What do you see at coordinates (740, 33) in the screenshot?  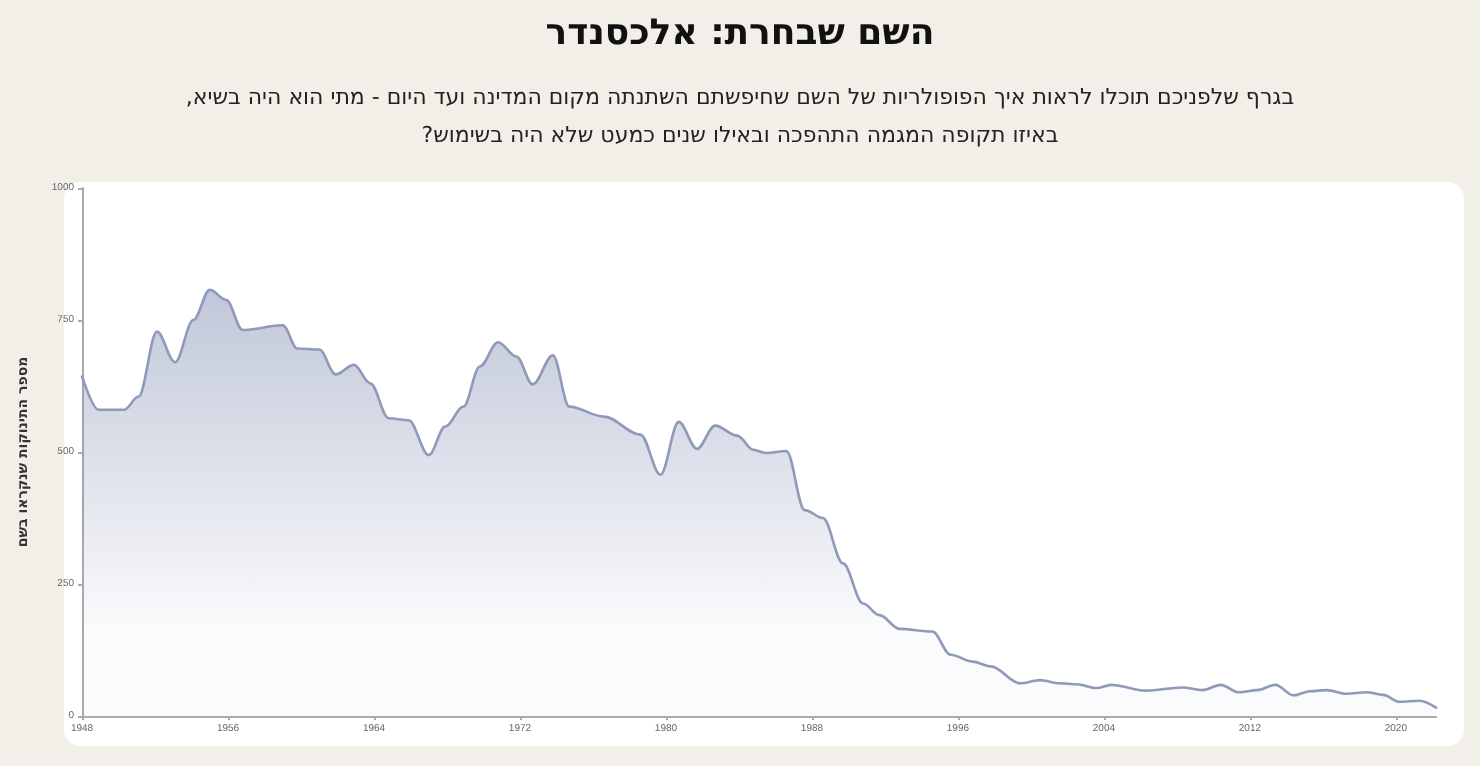 I see `chart-title: השם שבחרת: אלכסנדר` at bounding box center [740, 33].